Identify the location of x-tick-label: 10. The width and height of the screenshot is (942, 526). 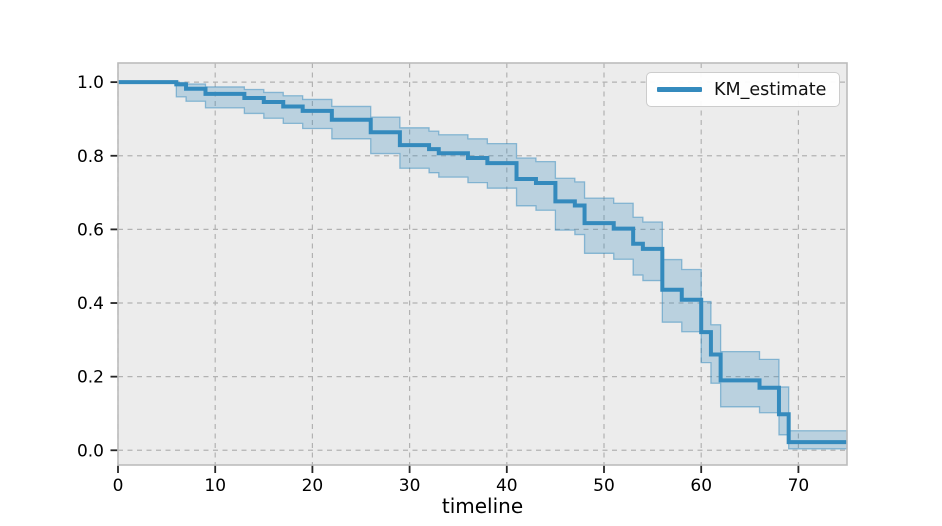
(215, 486).